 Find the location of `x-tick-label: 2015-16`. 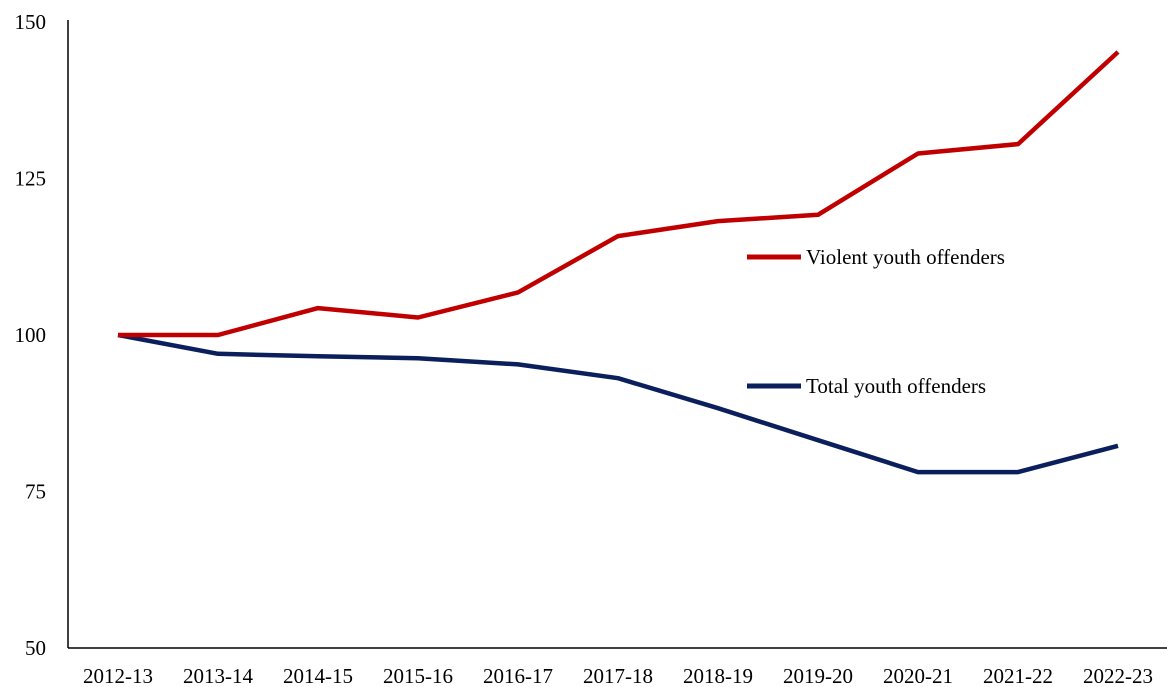

x-tick-label: 2015-16 is located at coordinates (418, 675).